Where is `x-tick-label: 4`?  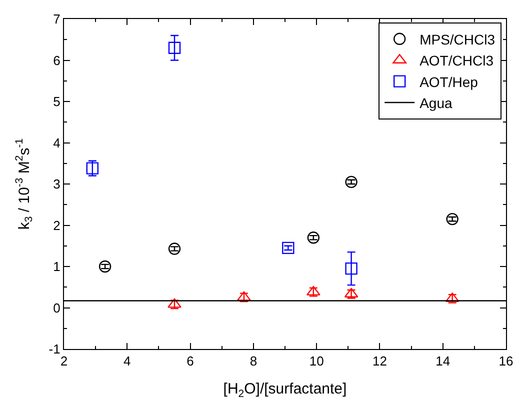 x-tick-label: 4 is located at coordinates (127, 361).